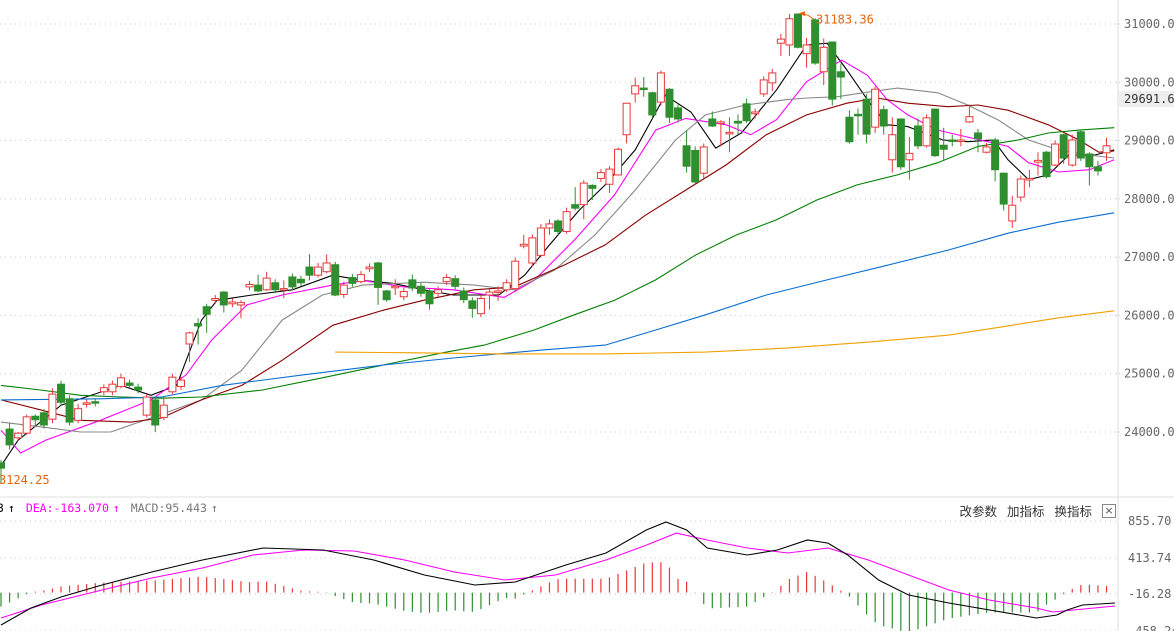  I want to click on price-tick-label: 30000.0, so click(1149, 82).